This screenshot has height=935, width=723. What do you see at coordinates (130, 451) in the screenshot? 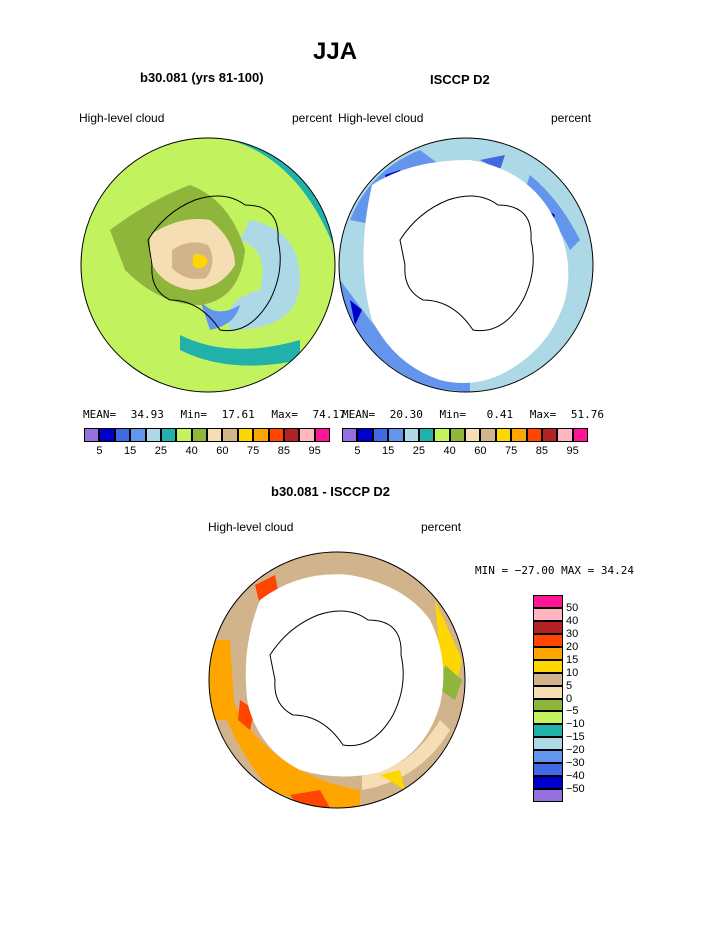
I see `panel1-colorbar-tick-label: 15` at bounding box center [130, 451].